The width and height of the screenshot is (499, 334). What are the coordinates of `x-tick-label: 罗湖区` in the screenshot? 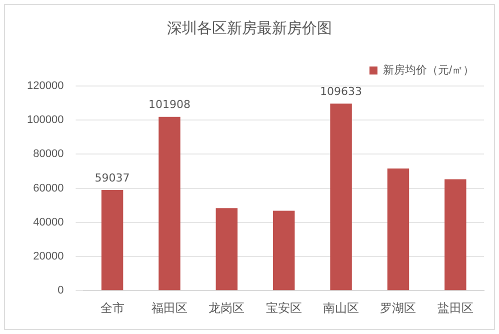 It's located at (398, 308).